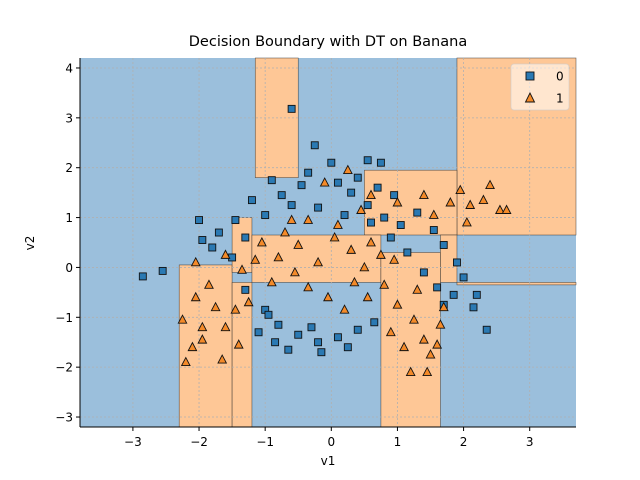 This screenshot has width=640, height=480. What do you see at coordinates (69, 218) in the screenshot?
I see `y-tick-label: 1` at bounding box center [69, 218].